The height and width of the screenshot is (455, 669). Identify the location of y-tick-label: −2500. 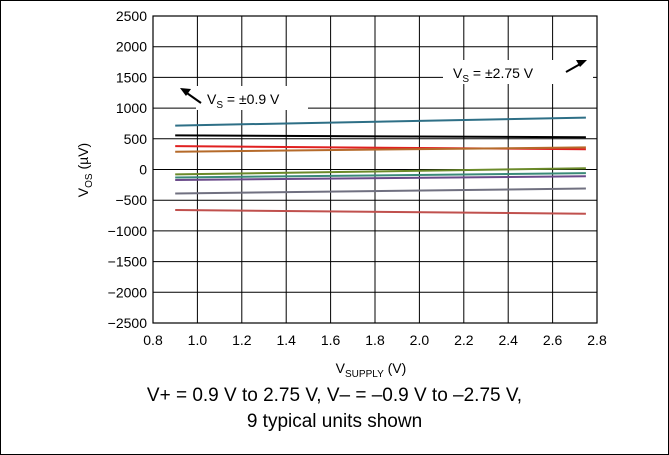
(128, 323).